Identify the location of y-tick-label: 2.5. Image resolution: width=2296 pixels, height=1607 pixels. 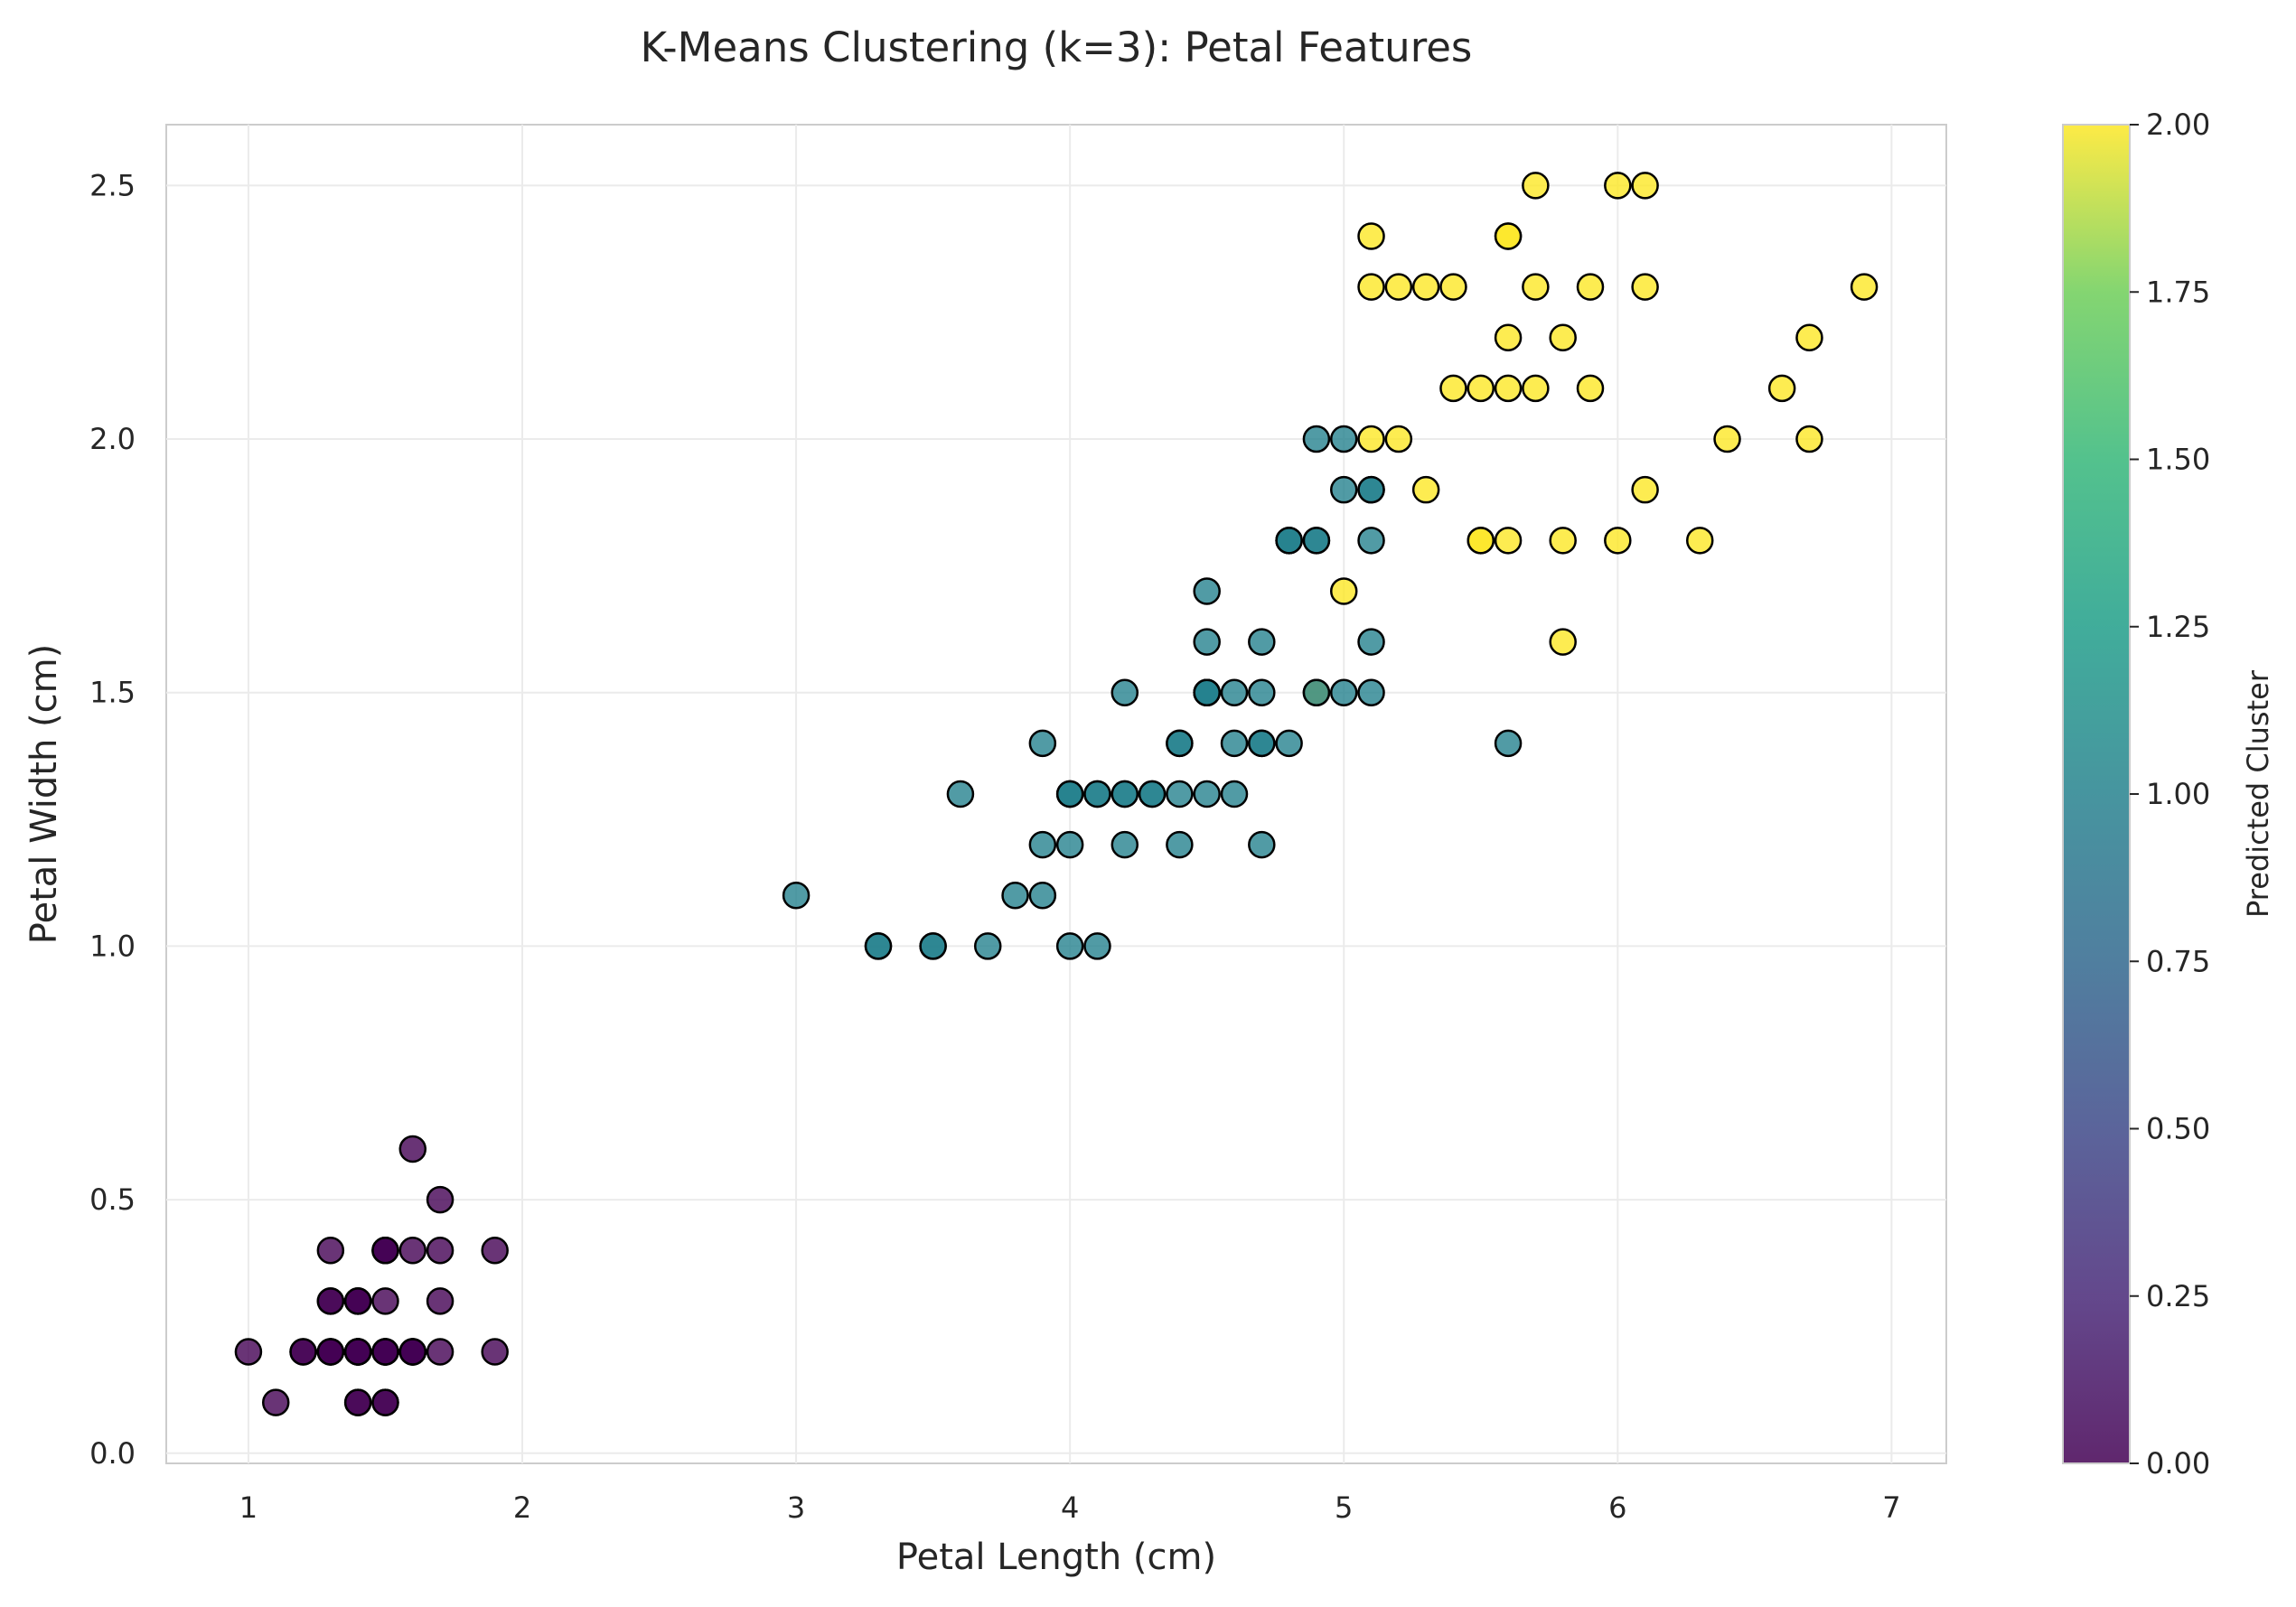
(112, 185).